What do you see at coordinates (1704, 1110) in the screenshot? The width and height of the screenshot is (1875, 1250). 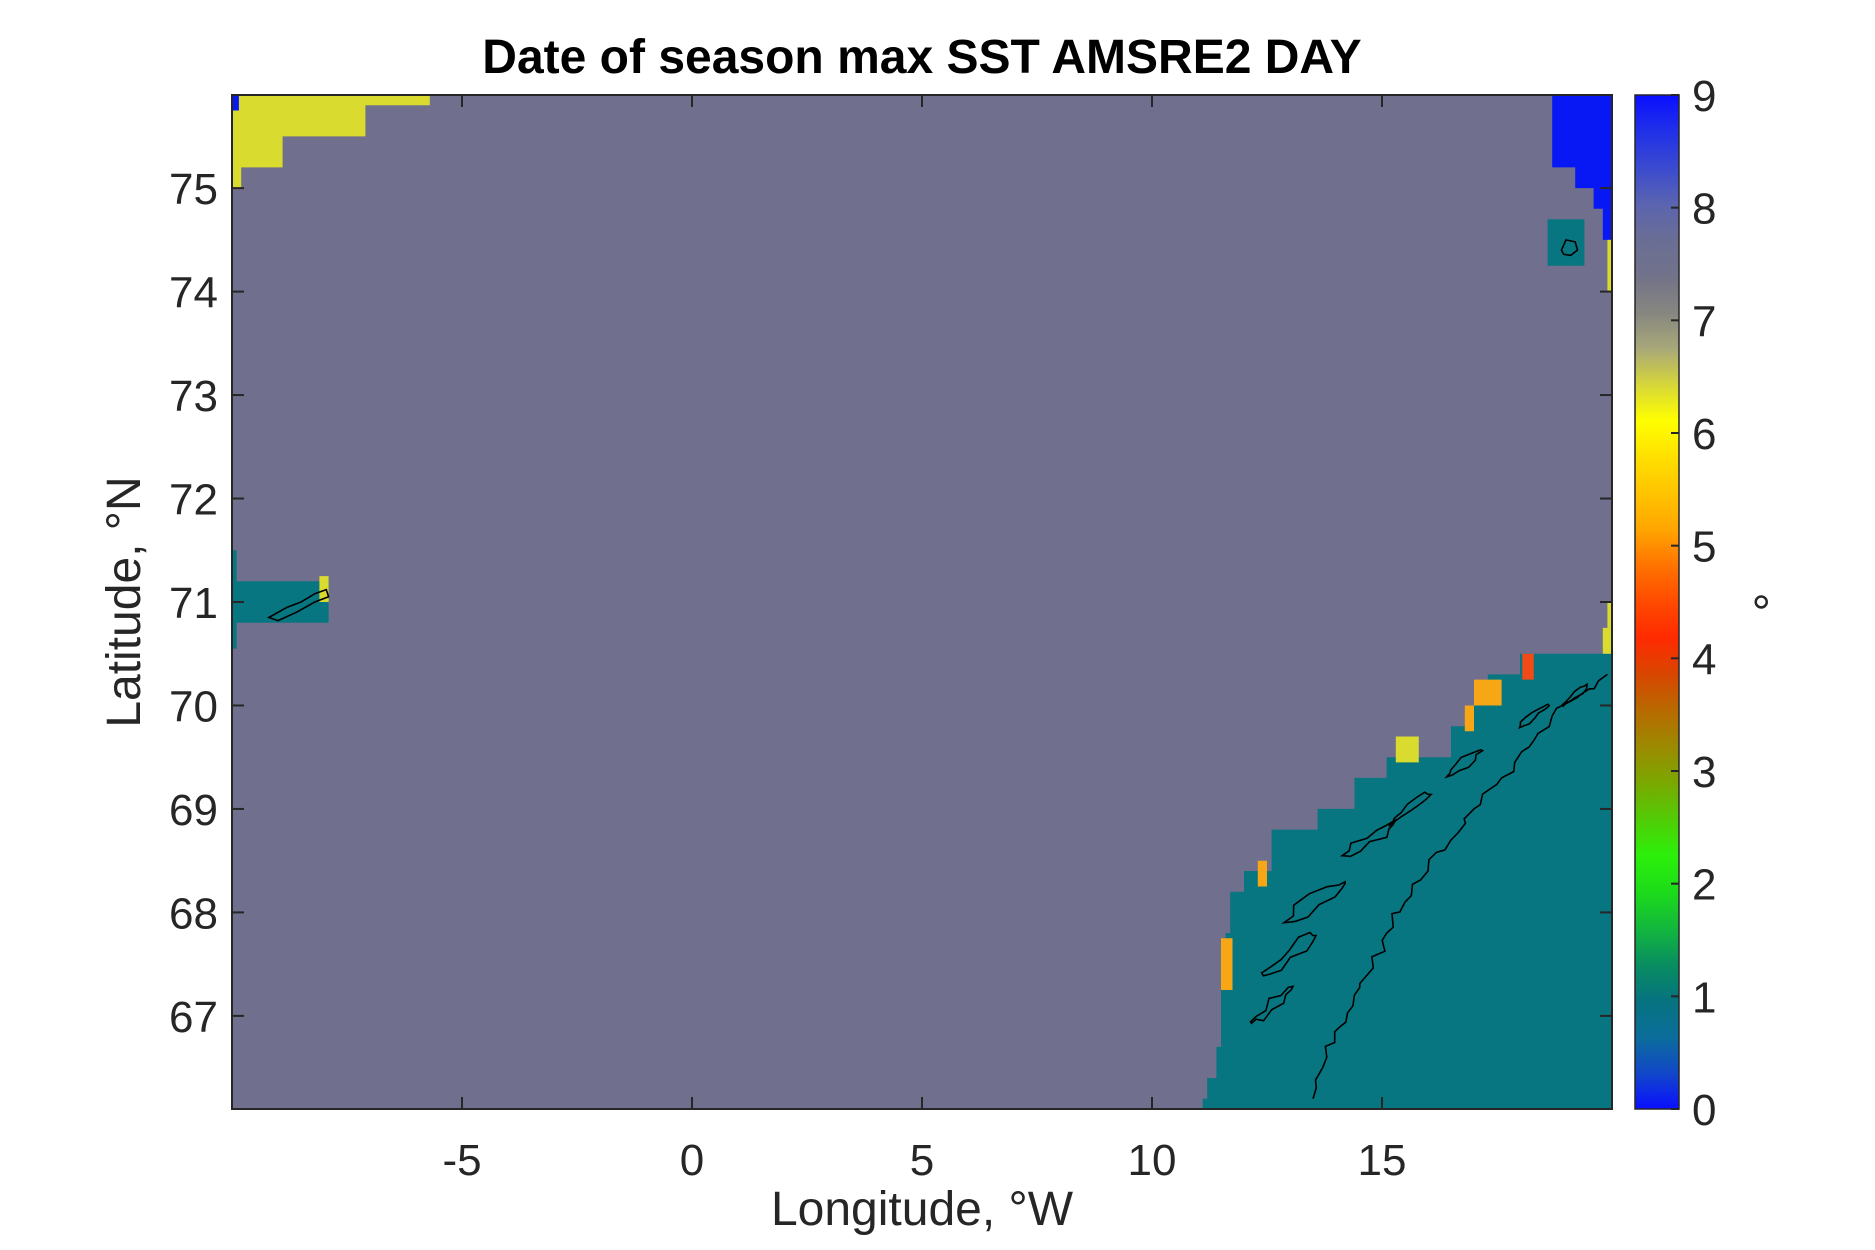 I see `colorbar-tick-label: 0` at bounding box center [1704, 1110].